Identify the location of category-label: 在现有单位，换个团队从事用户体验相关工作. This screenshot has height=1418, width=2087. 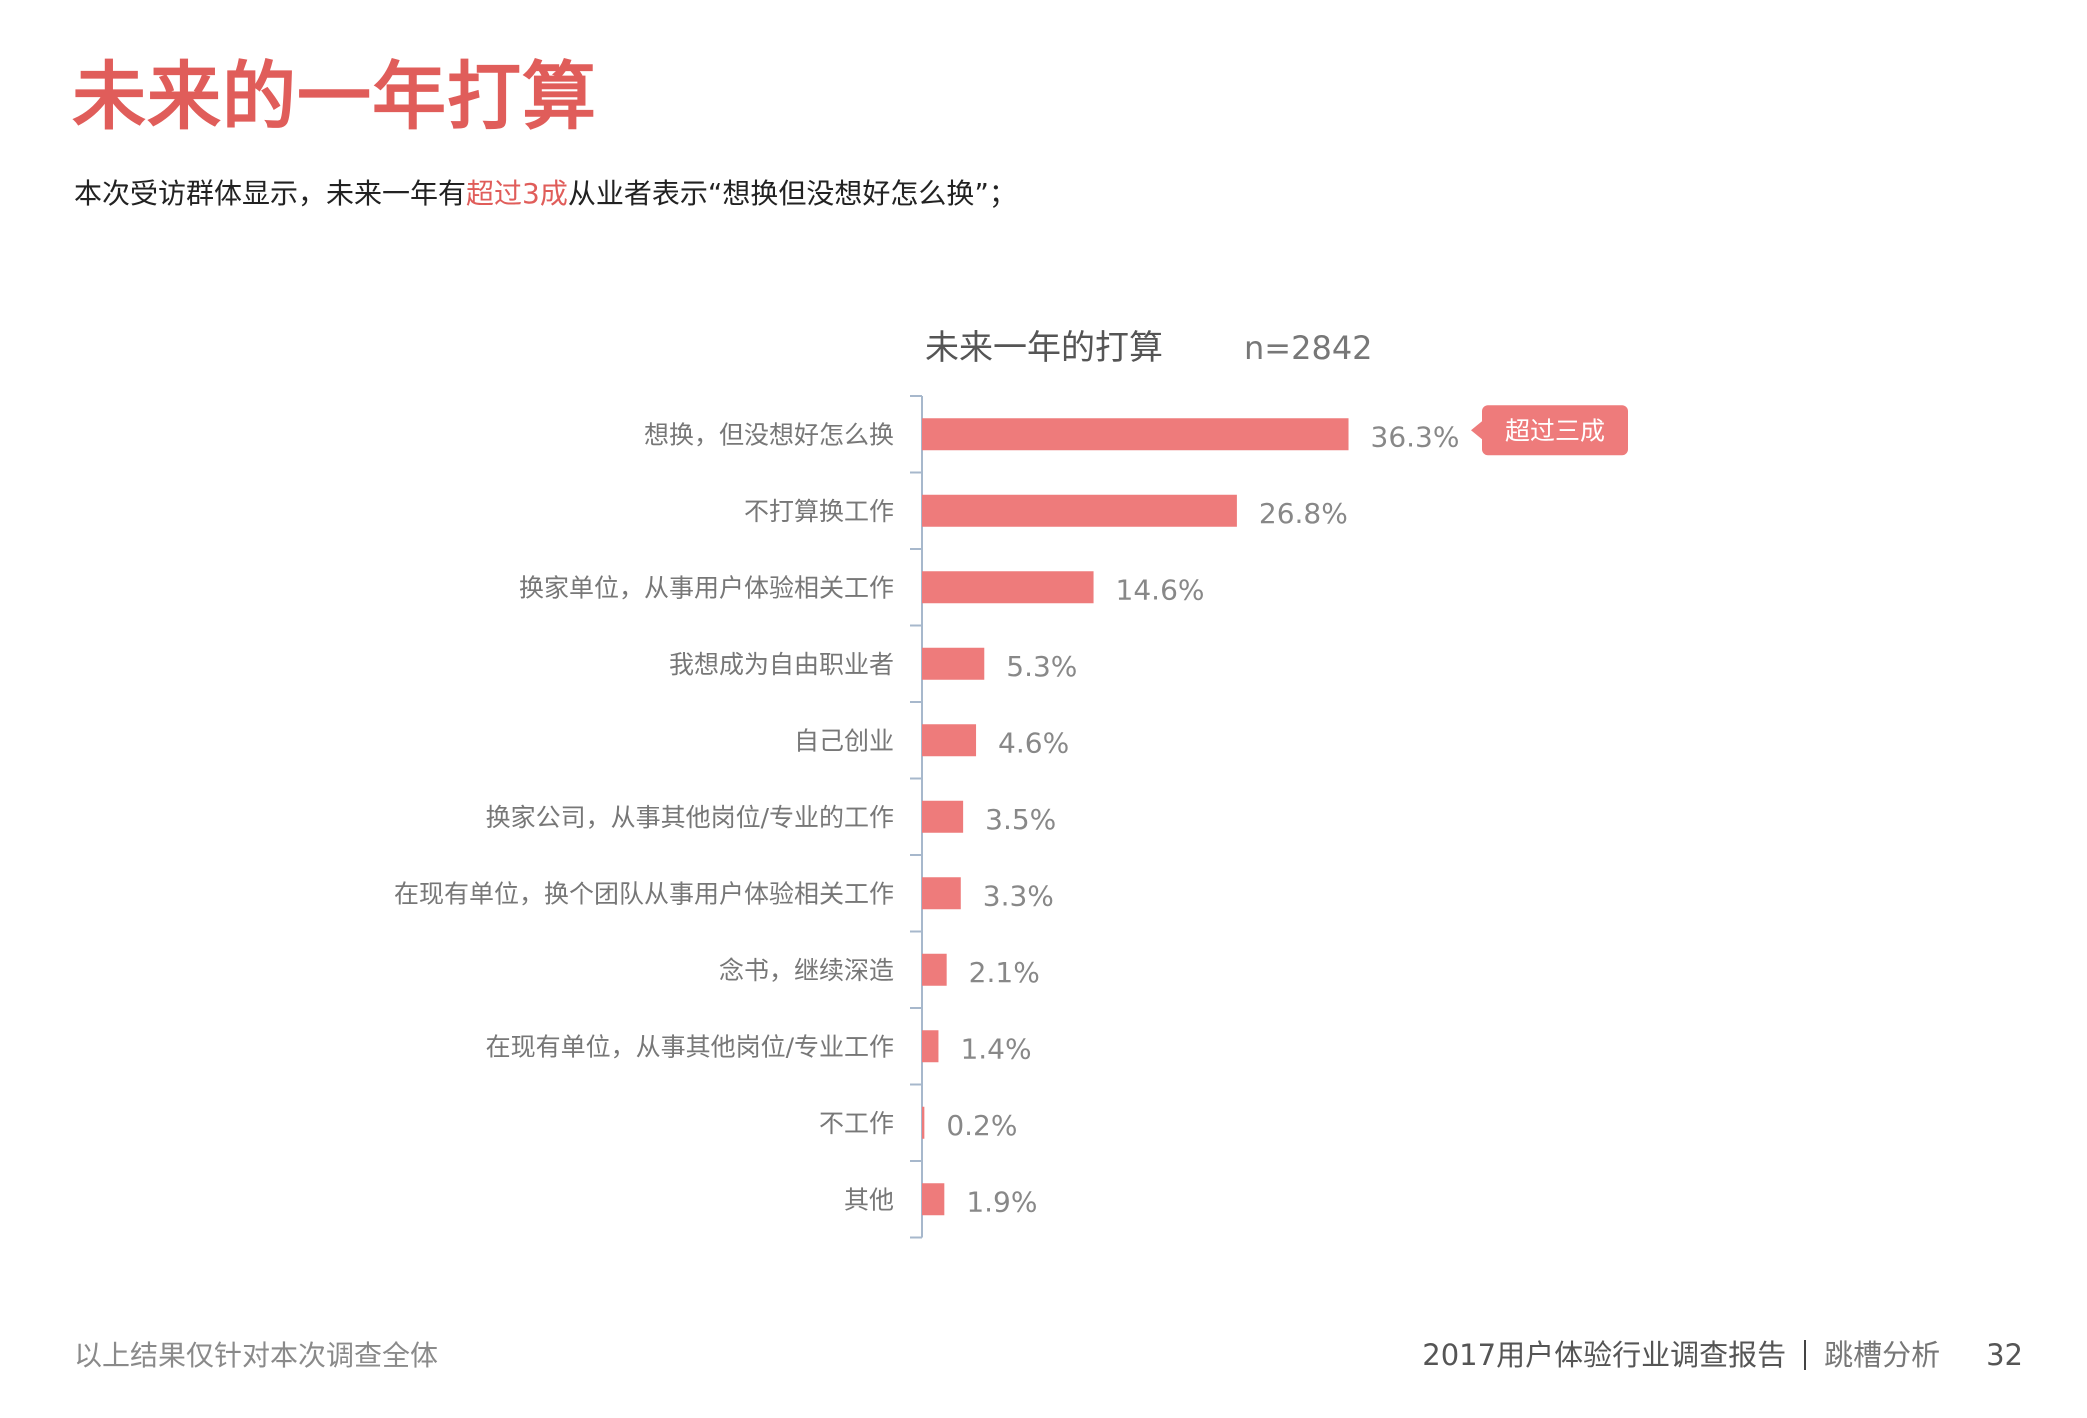
(644, 893).